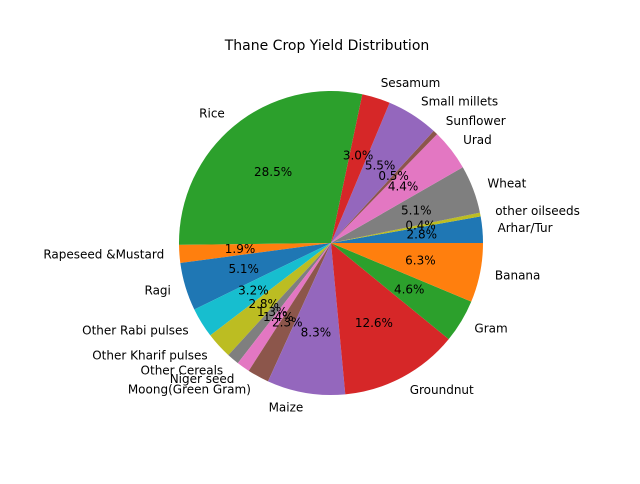  I want to click on slice-label-16: Groundnut, so click(442, 390).